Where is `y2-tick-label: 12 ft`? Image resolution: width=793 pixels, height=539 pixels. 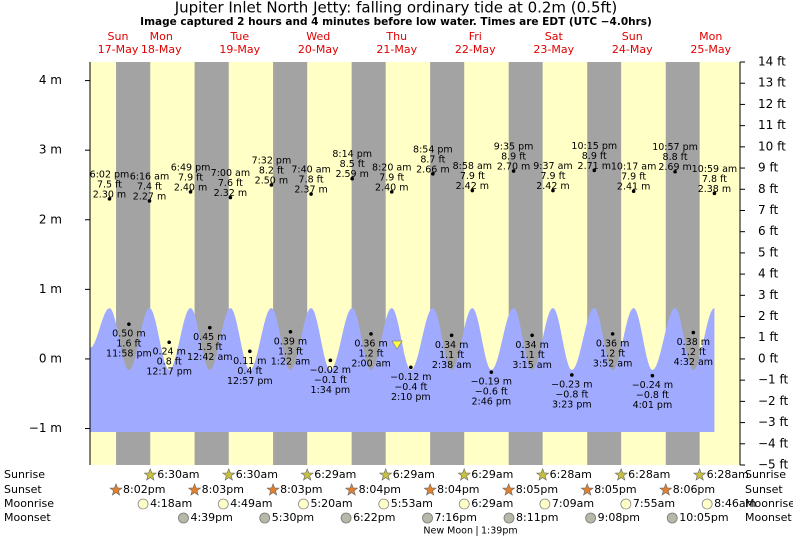
y2-tick-label: 12 ft is located at coordinates (772, 104).